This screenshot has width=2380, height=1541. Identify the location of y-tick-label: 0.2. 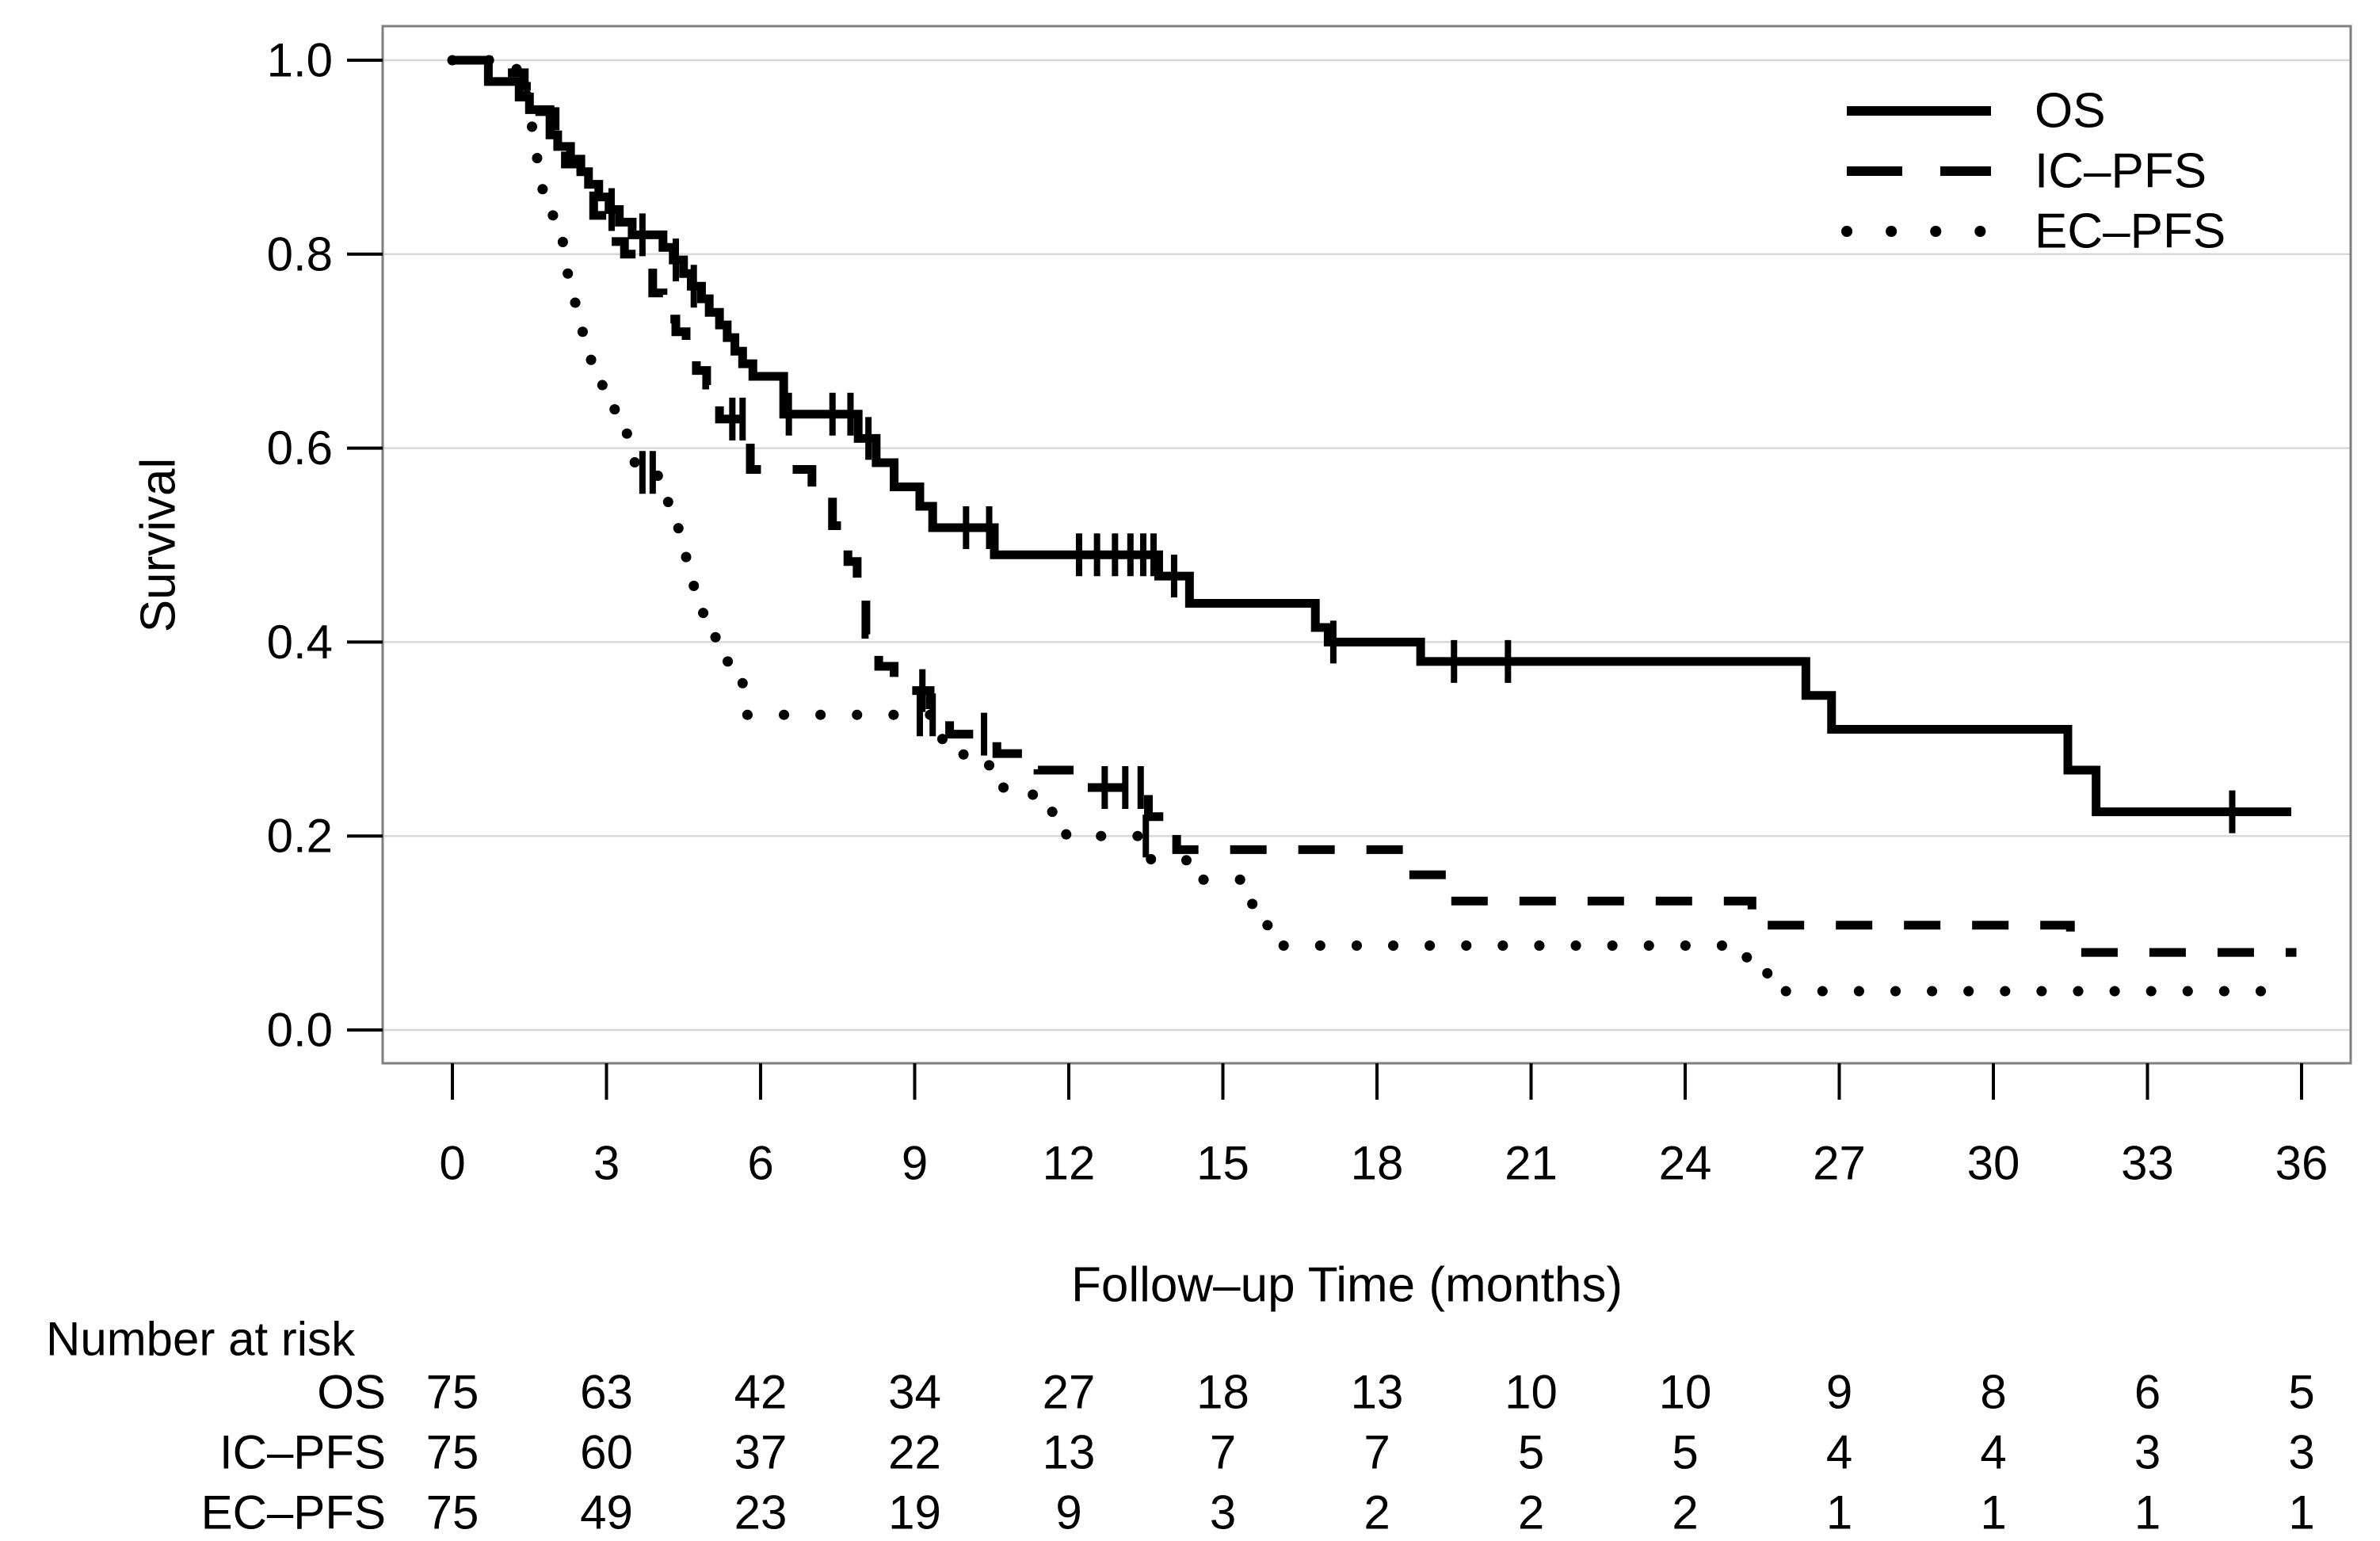
(300, 836).